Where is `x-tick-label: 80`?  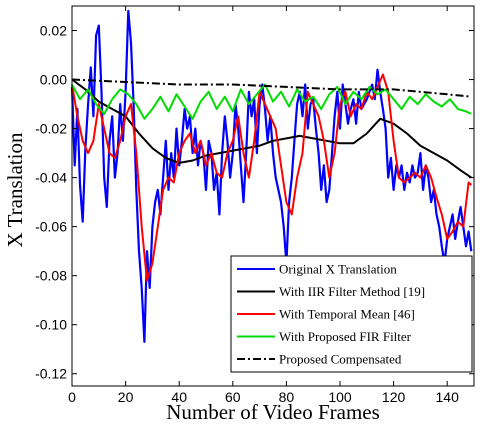 x-tick-label: 80 is located at coordinates (287, 397).